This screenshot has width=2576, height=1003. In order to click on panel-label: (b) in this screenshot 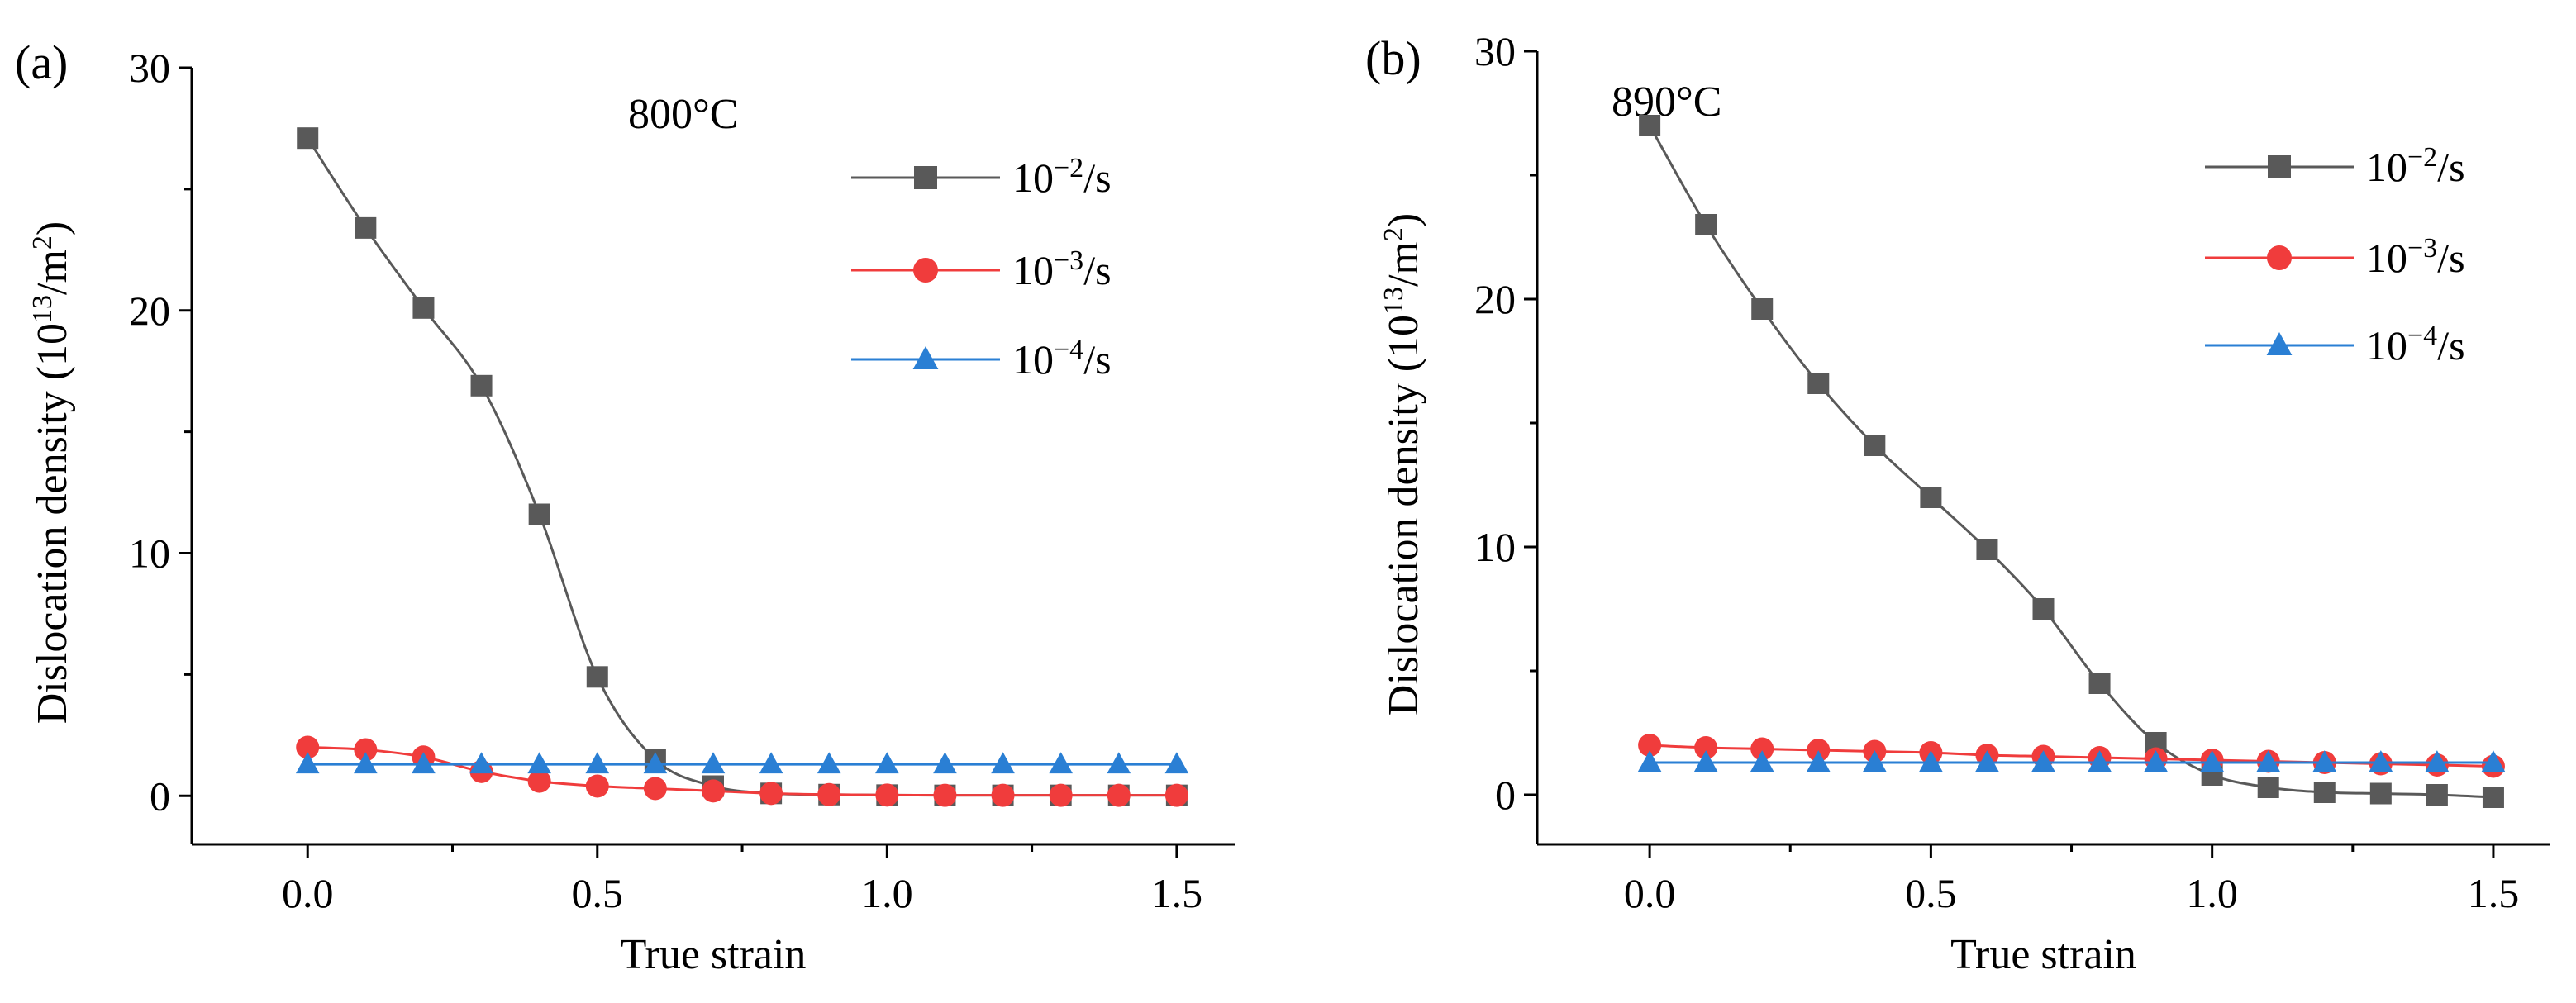, I will do `click(1393, 58)`.